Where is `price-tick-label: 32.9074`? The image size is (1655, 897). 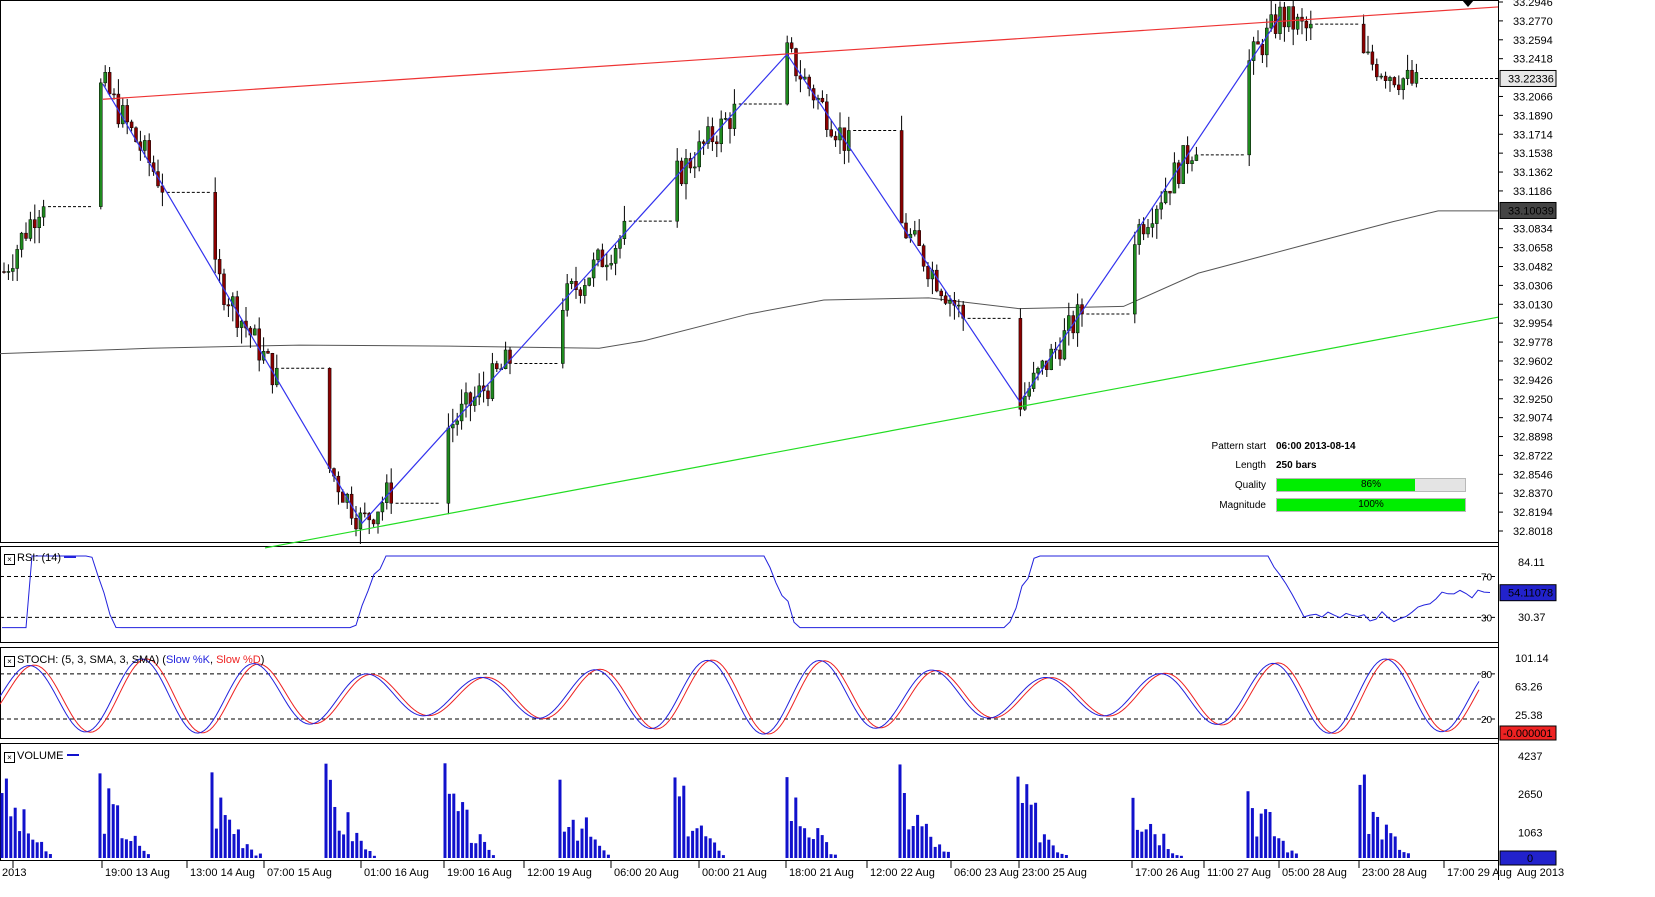 price-tick-label: 32.9074 is located at coordinates (1533, 419).